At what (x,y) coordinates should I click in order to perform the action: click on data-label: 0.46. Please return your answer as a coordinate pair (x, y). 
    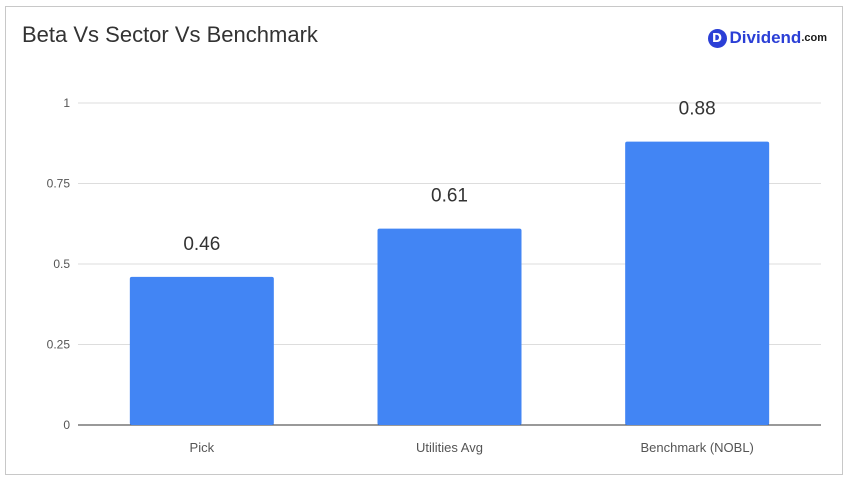
    Looking at the image, I should click on (201, 244).